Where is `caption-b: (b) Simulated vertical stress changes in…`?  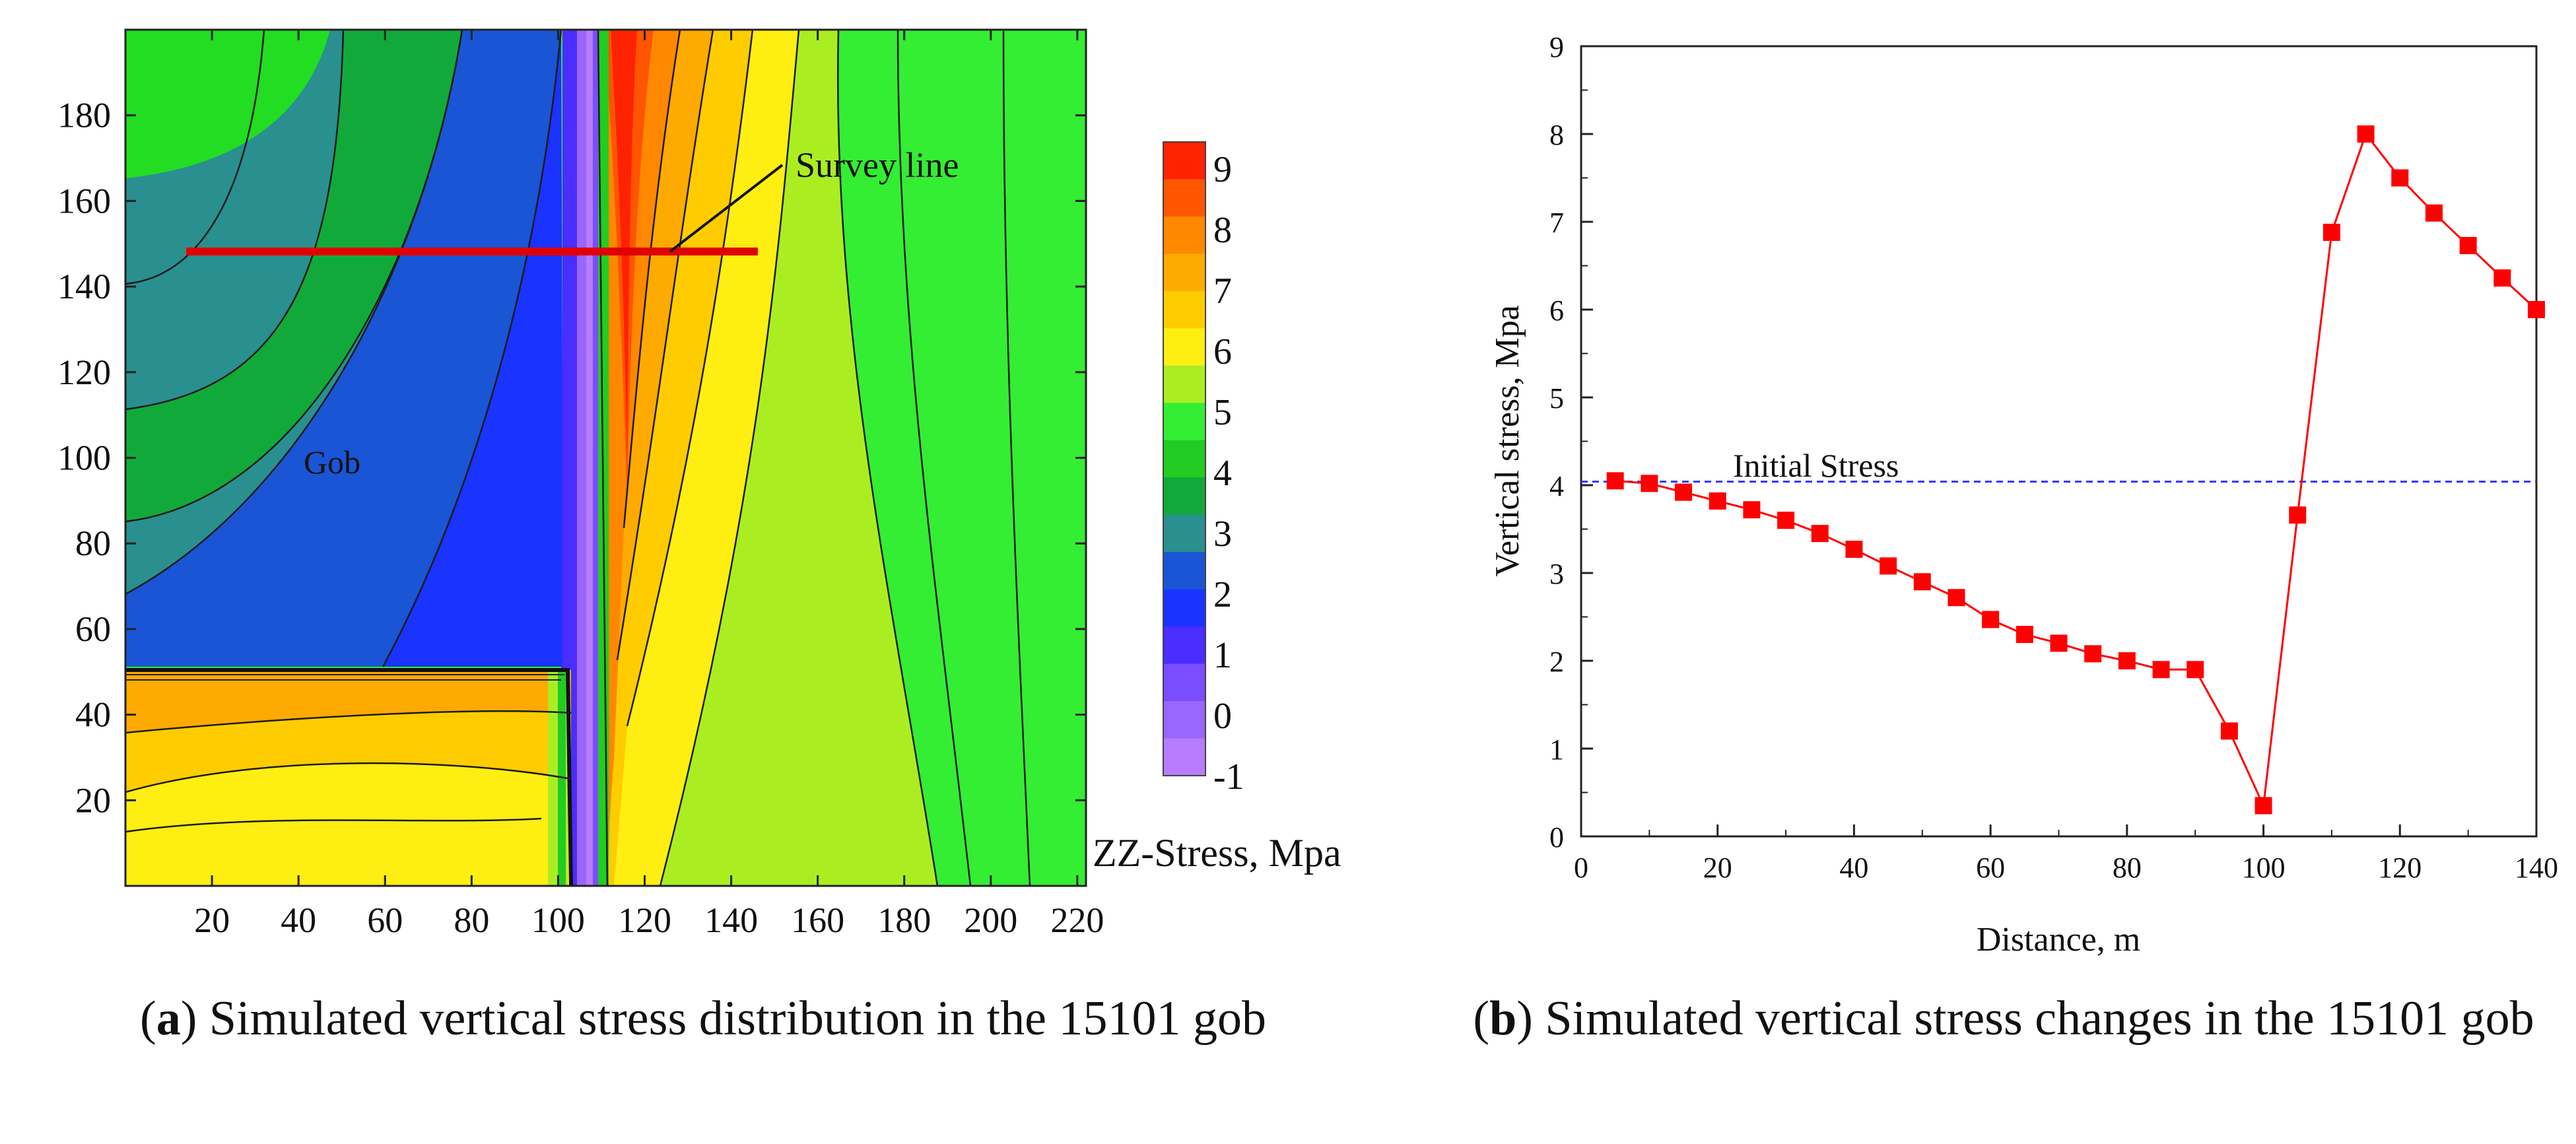 caption-b: (b) Simulated vertical stress changes in… is located at coordinates (2004, 1019).